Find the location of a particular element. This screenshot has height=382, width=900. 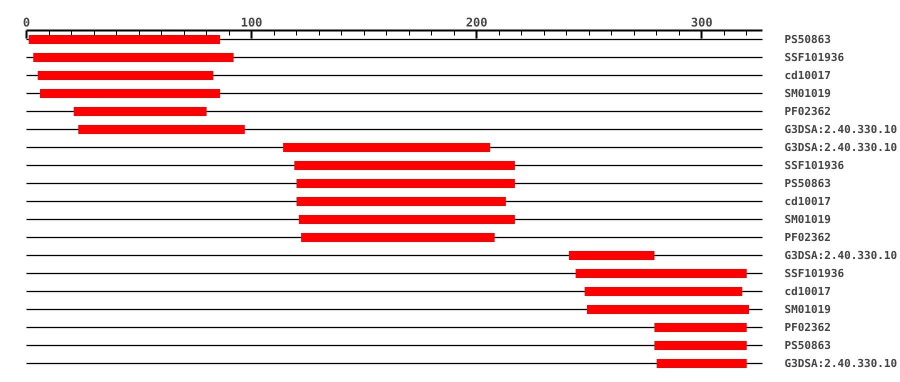

x-tick-label: 200 is located at coordinates (477, 23).